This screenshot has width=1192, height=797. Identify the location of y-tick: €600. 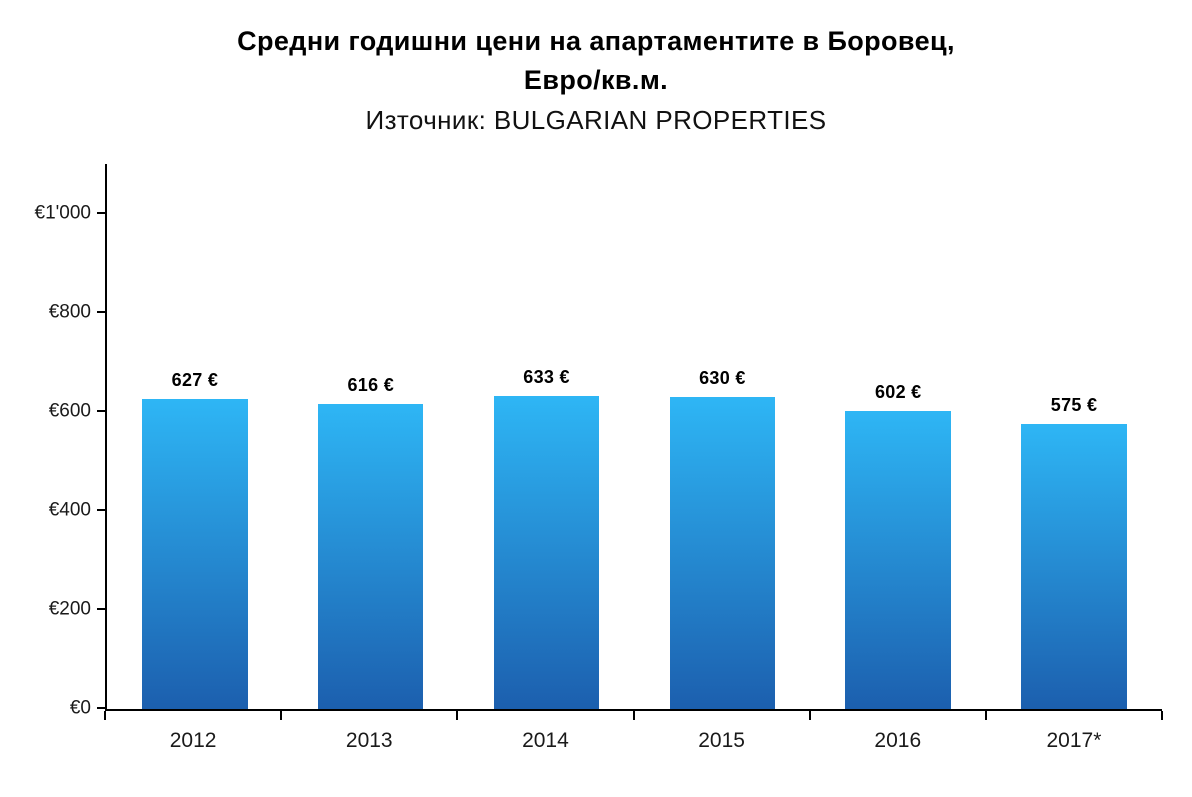
(78, 411).